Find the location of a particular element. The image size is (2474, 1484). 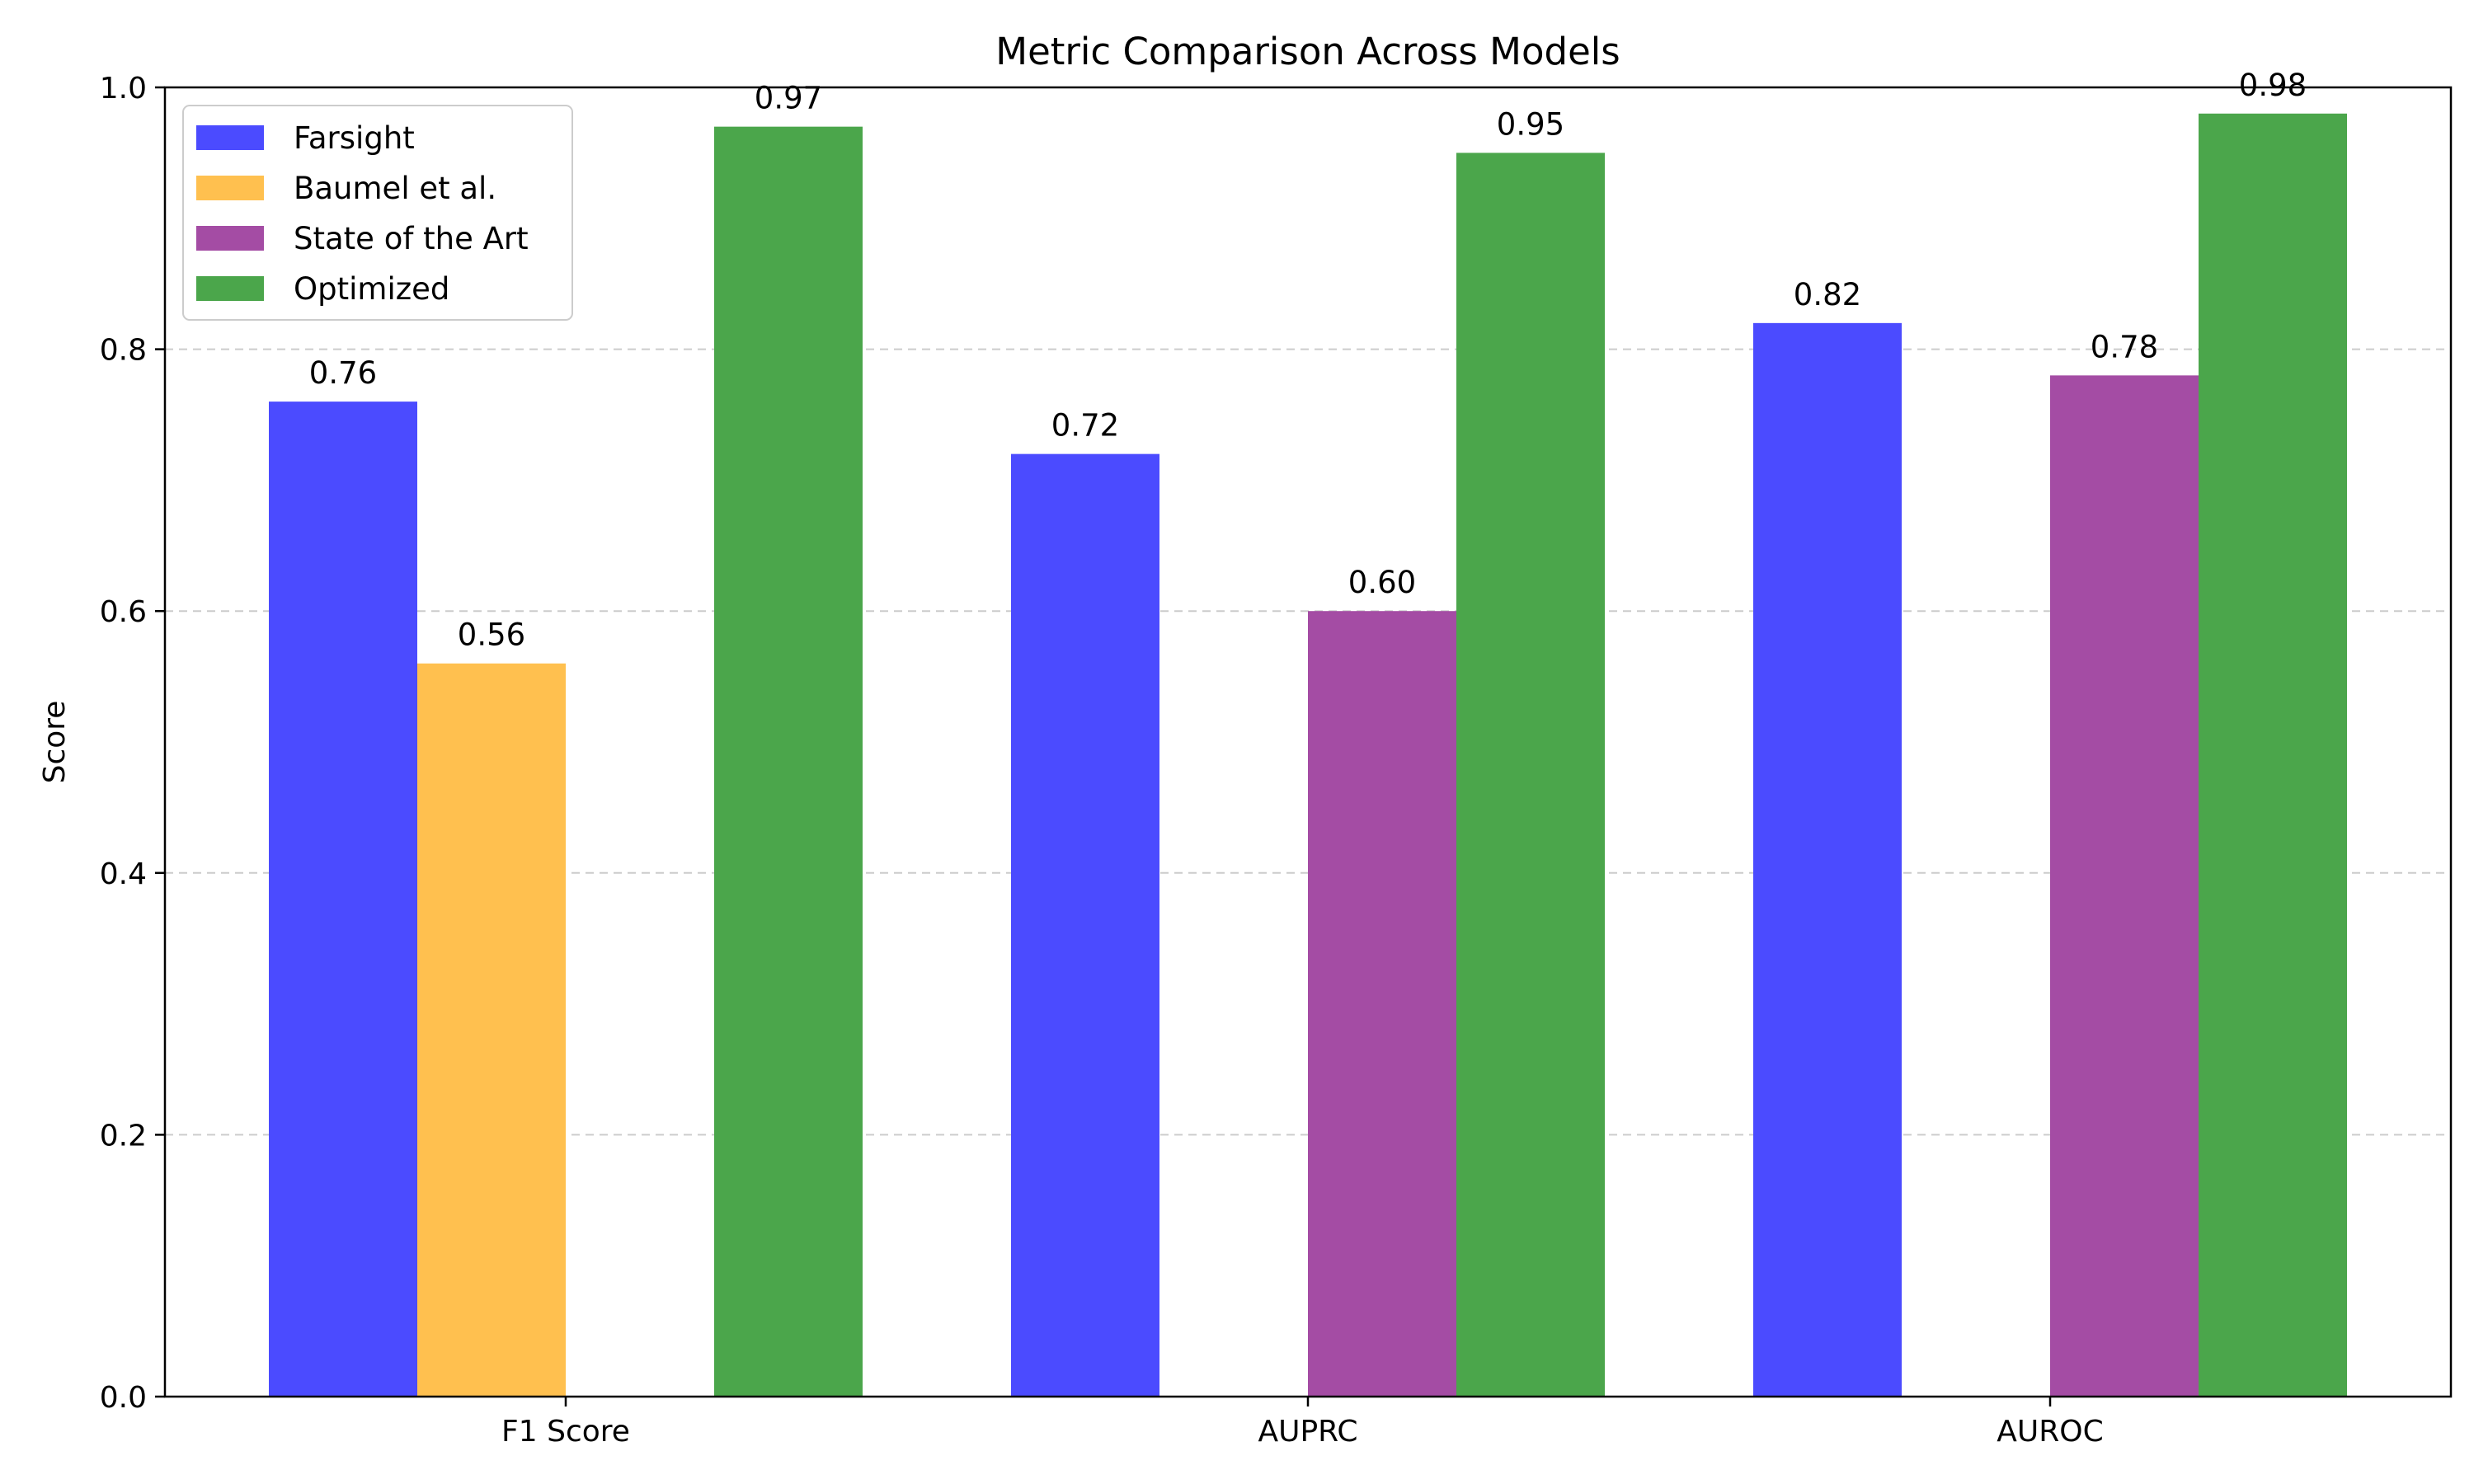

x-axis-ticks: F1 Score AUPRC AUROC is located at coordinates (1302, 1423).